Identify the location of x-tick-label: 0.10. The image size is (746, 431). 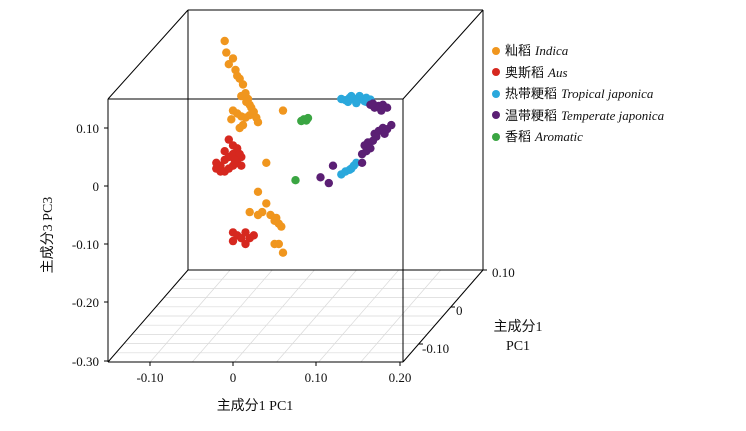
(316, 377).